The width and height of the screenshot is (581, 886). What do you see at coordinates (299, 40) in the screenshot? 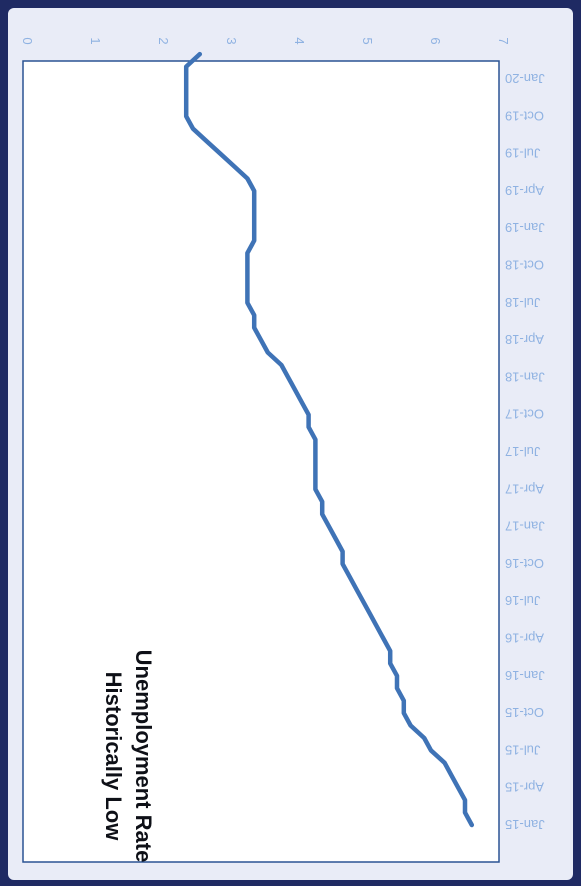
I see `value-tick-label: 4` at bounding box center [299, 40].